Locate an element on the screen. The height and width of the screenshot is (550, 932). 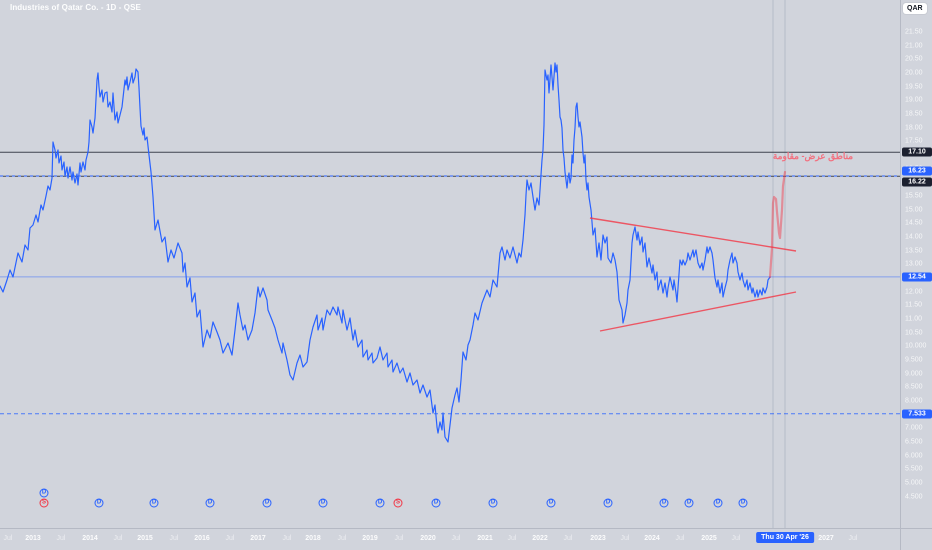
time-tick: 2017 is located at coordinates (258, 538).